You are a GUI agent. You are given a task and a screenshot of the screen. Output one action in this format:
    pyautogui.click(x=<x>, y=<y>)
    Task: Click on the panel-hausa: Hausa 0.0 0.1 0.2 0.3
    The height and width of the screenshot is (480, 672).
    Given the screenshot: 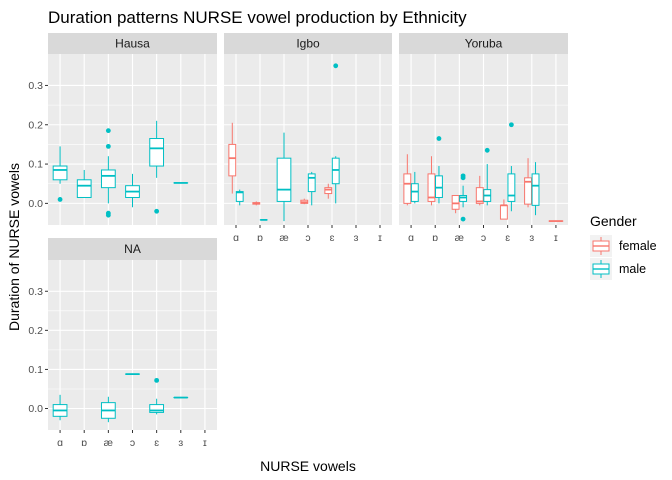 What is the action you would take?
    pyautogui.click(x=122, y=129)
    